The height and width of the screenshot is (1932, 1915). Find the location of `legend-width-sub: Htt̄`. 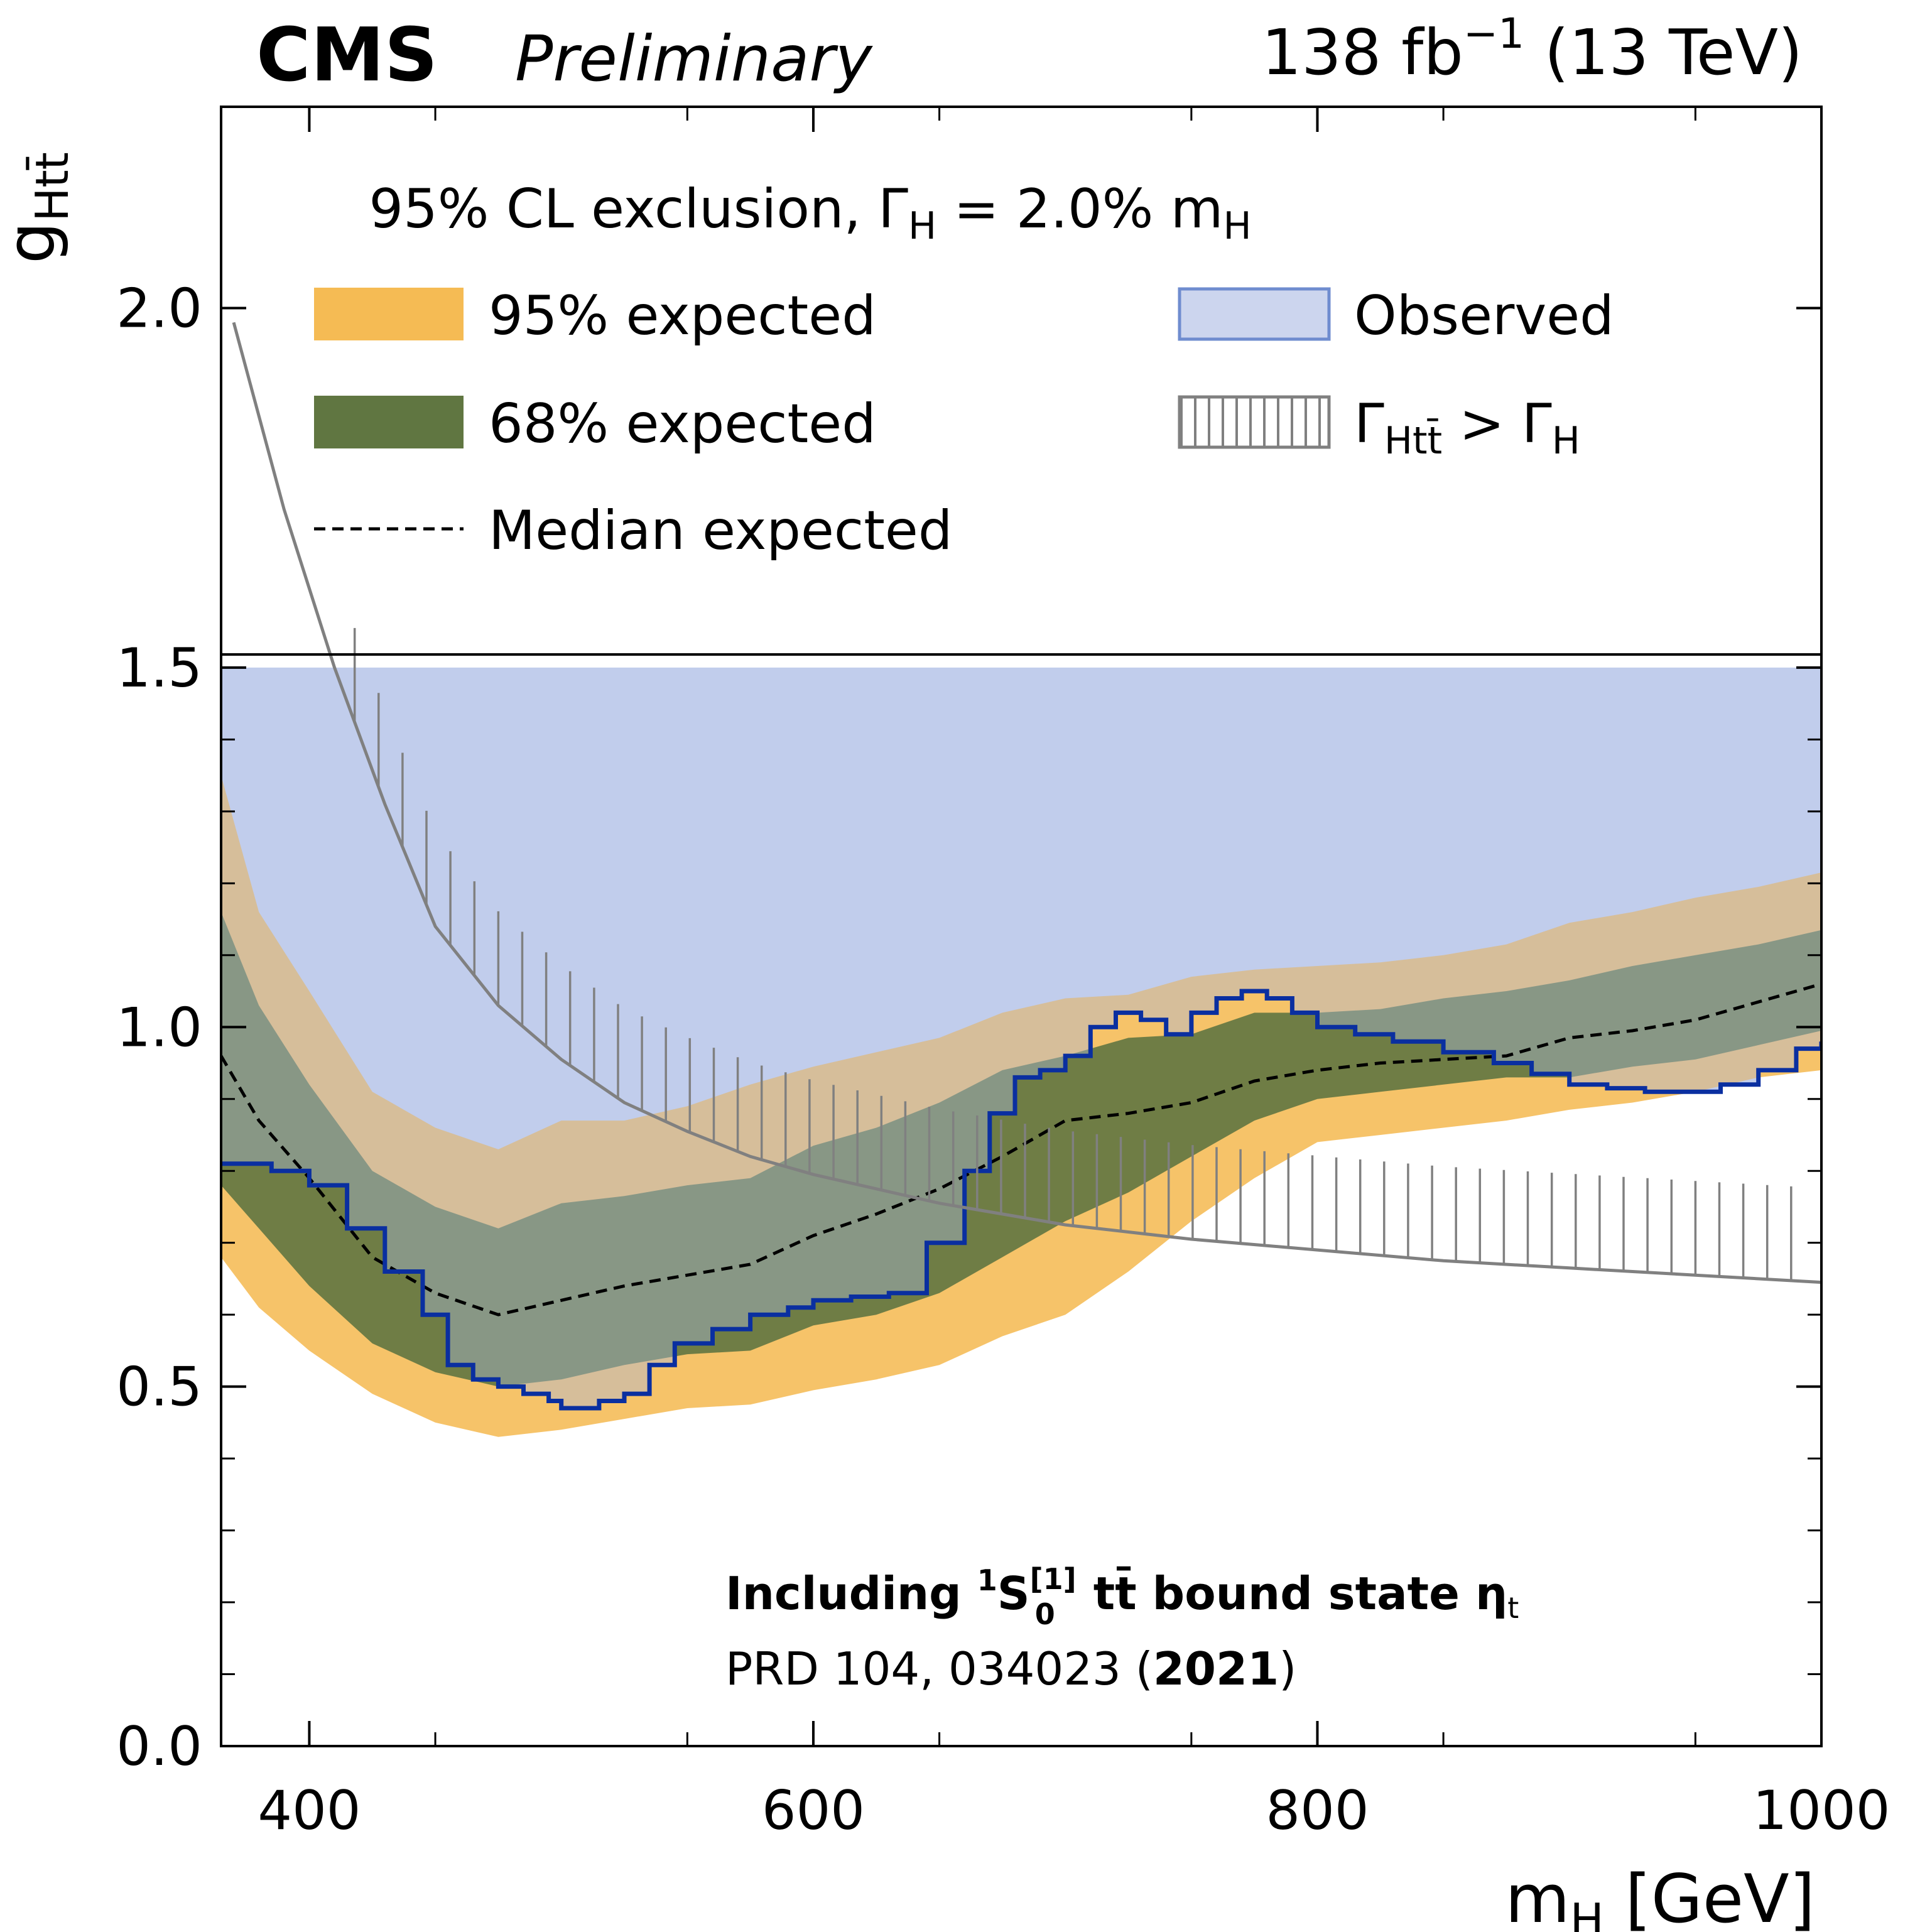

legend-width-sub: Htt̄ is located at coordinates (1413, 440).